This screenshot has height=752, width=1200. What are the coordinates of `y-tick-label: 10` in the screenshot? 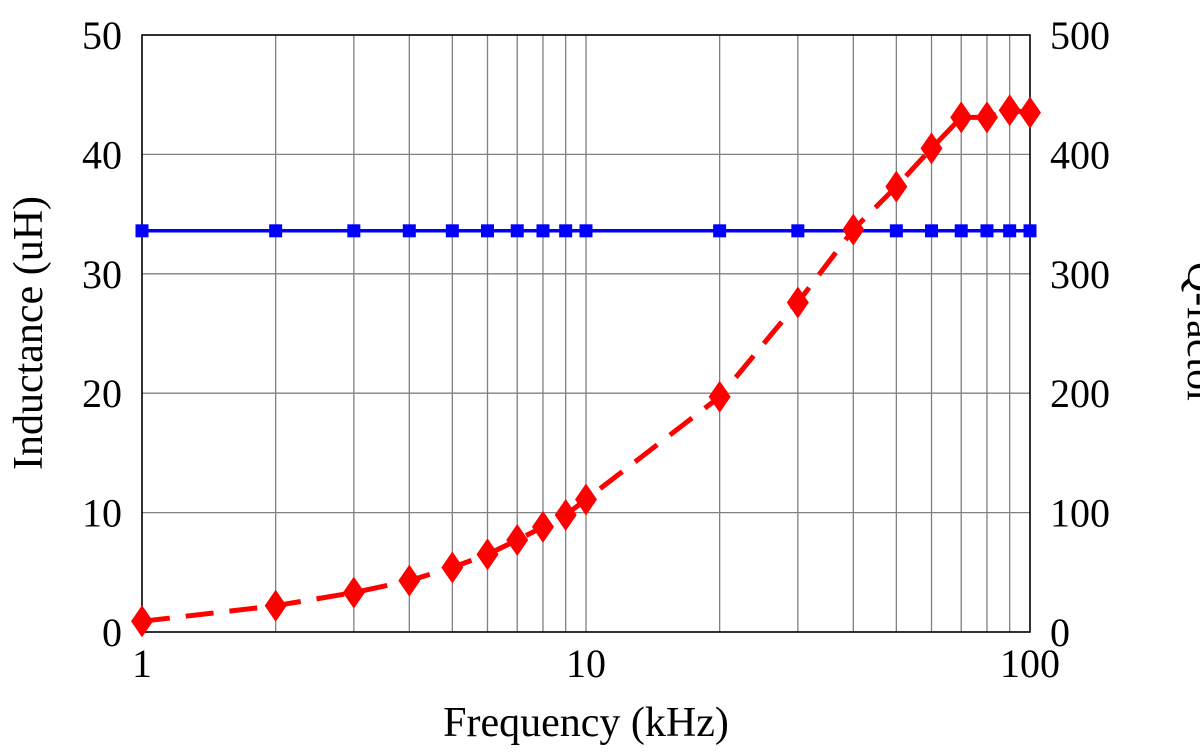 It's located at (102, 513).